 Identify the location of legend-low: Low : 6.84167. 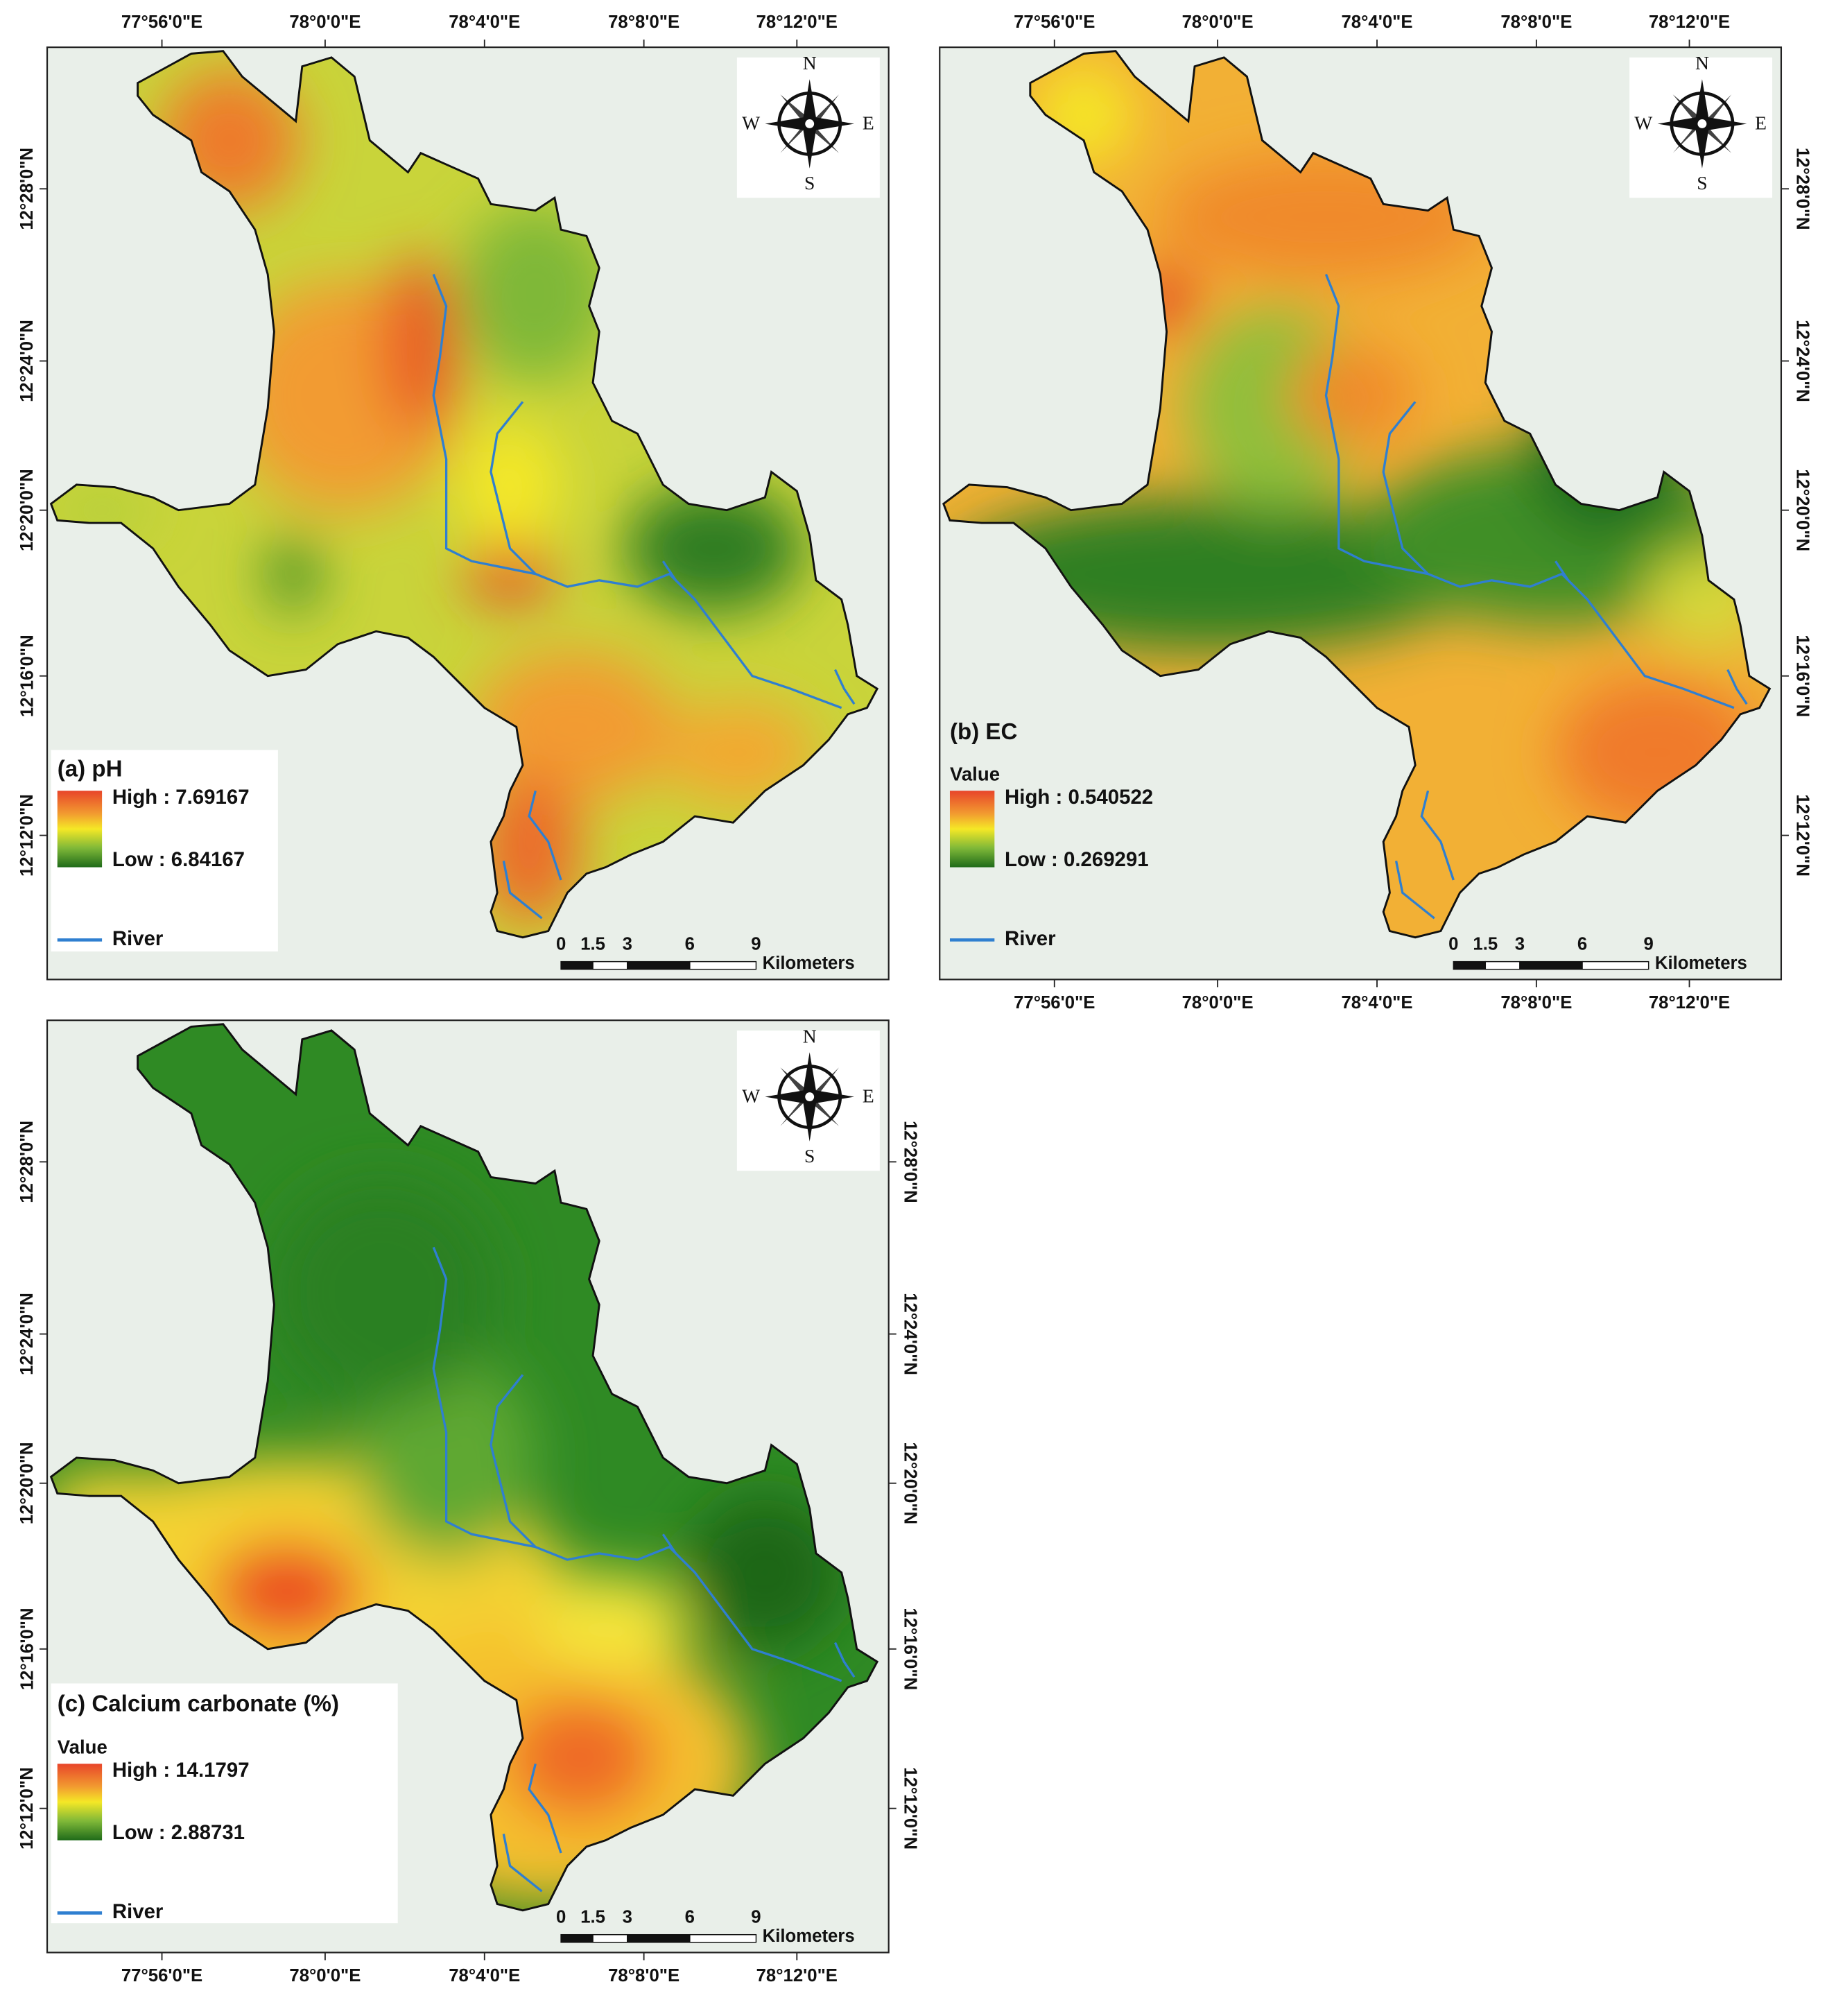
(179, 860).